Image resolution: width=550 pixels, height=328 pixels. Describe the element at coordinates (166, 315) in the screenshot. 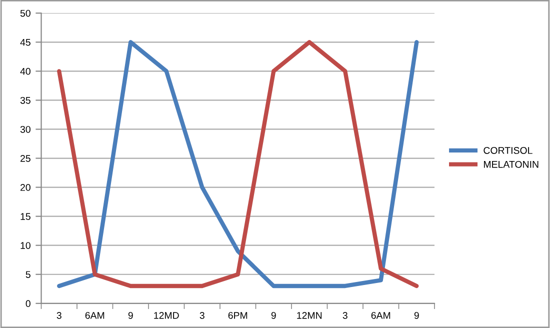

I see `x-tick-label: 12MD` at that location.